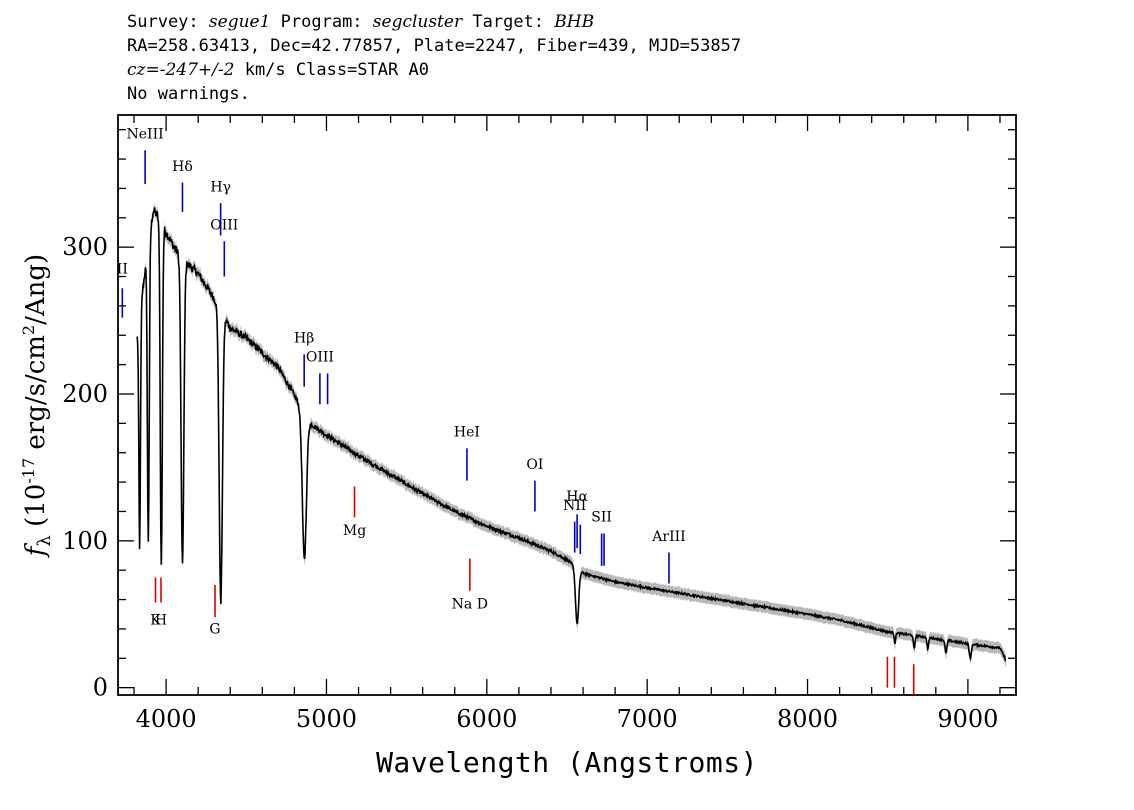  What do you see at coordinates (967, 719) in the screenshot?
I see `x-tick-label: 9000` at bounding box center [967, 719].